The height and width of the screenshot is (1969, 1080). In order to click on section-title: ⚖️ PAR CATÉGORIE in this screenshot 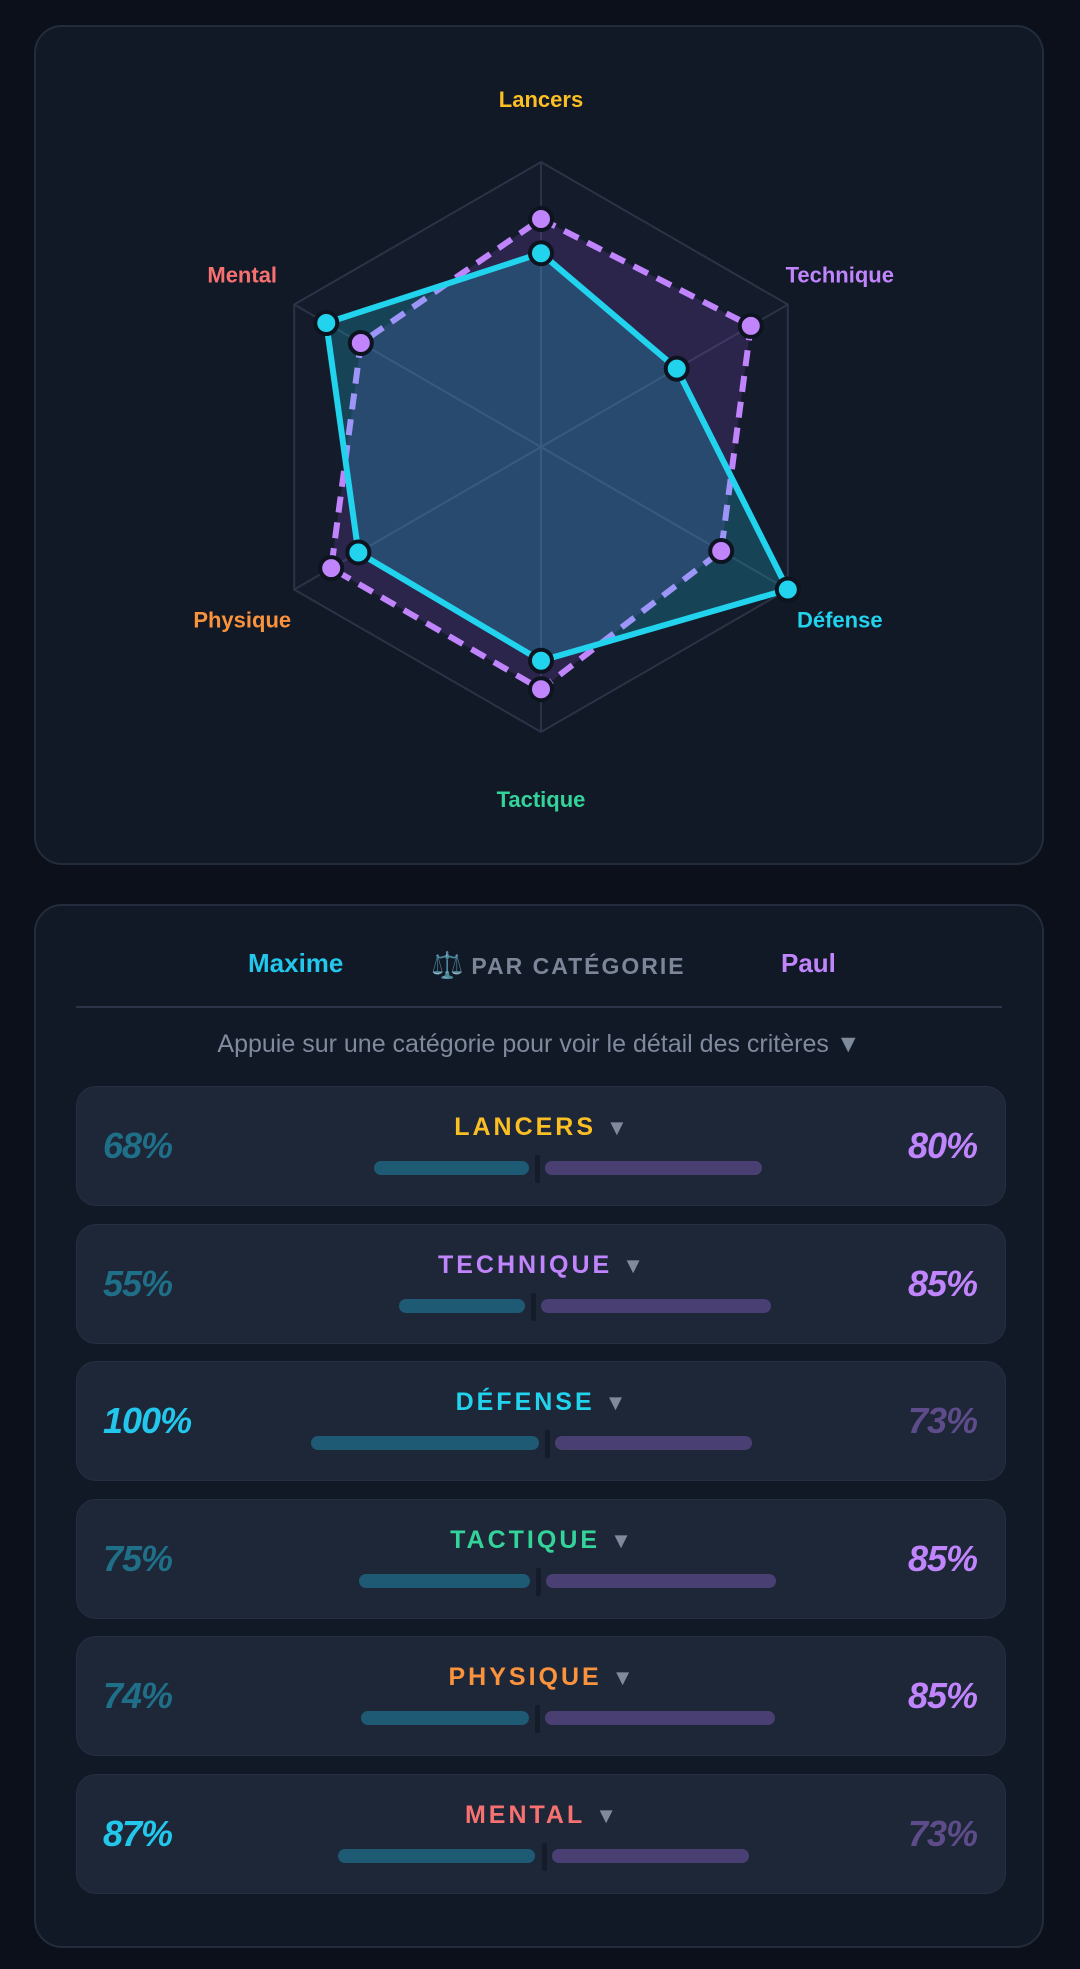, I will do `click(558, 965)`.